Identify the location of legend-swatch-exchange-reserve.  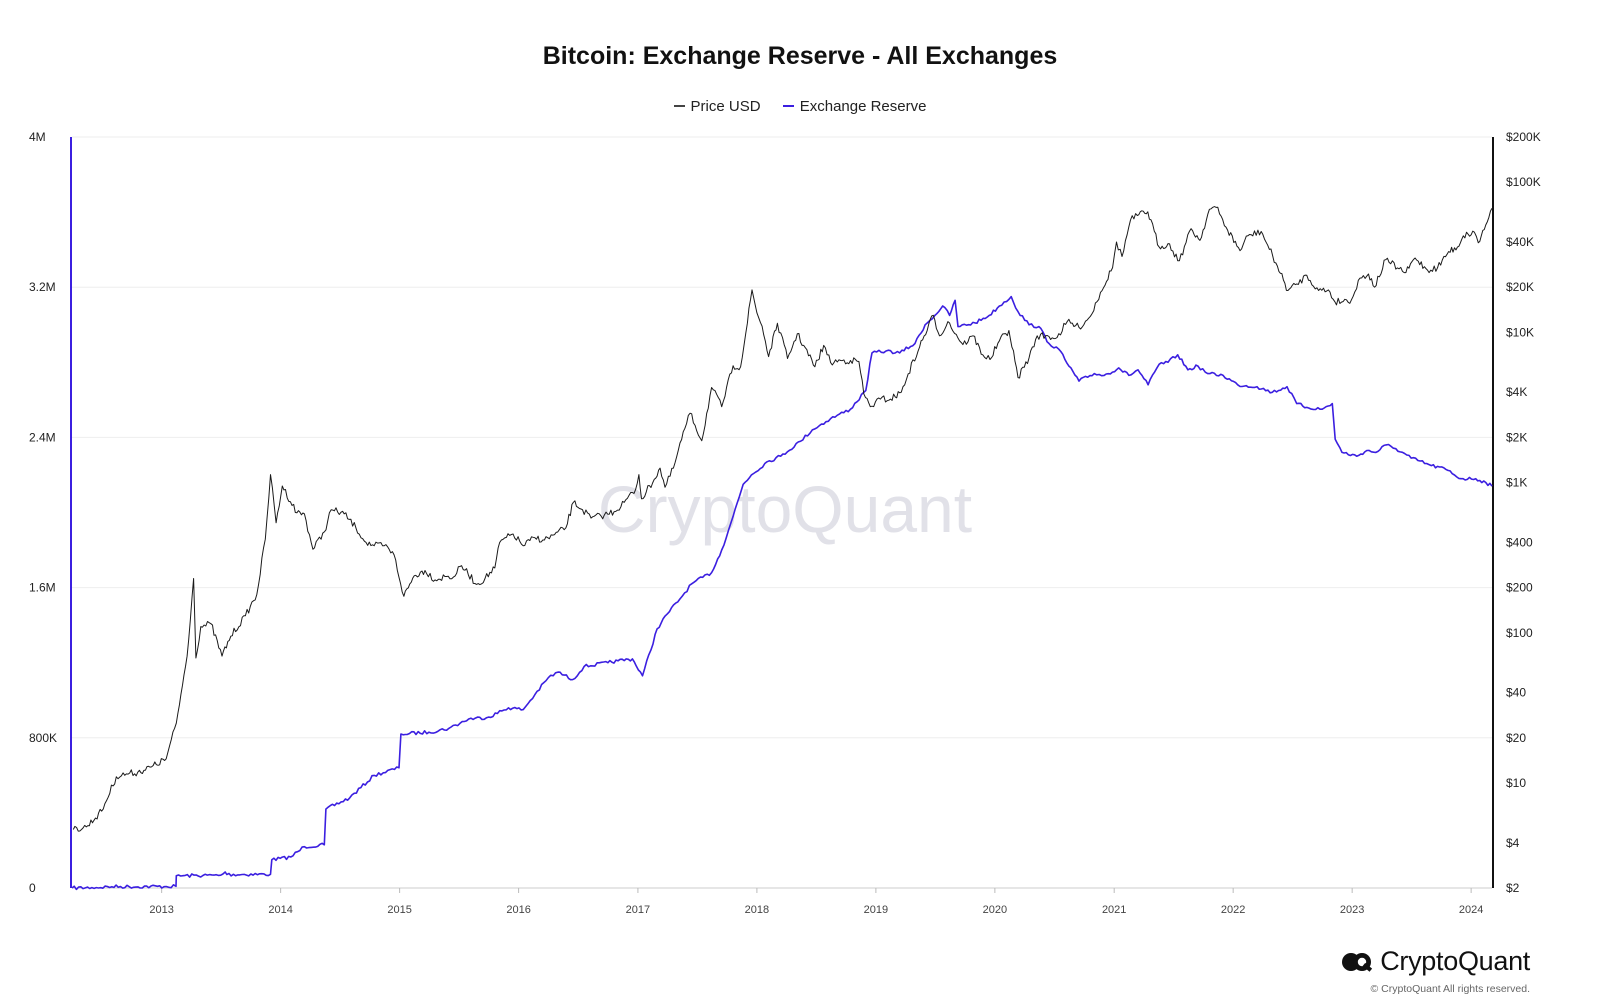
(788, 106).